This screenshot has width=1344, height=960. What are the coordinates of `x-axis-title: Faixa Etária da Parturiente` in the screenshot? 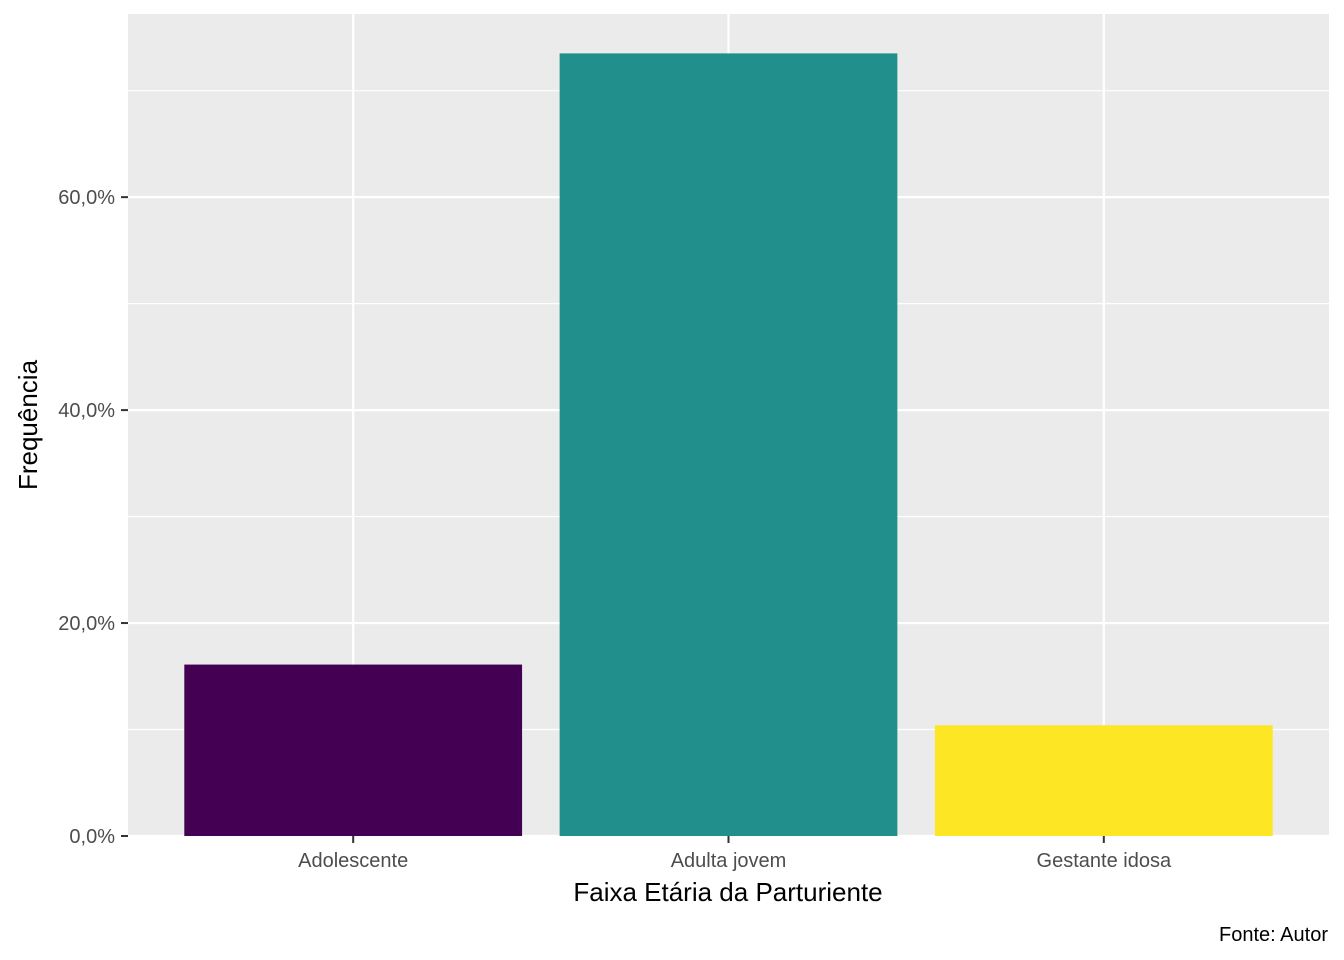 It's located at (727, 892).